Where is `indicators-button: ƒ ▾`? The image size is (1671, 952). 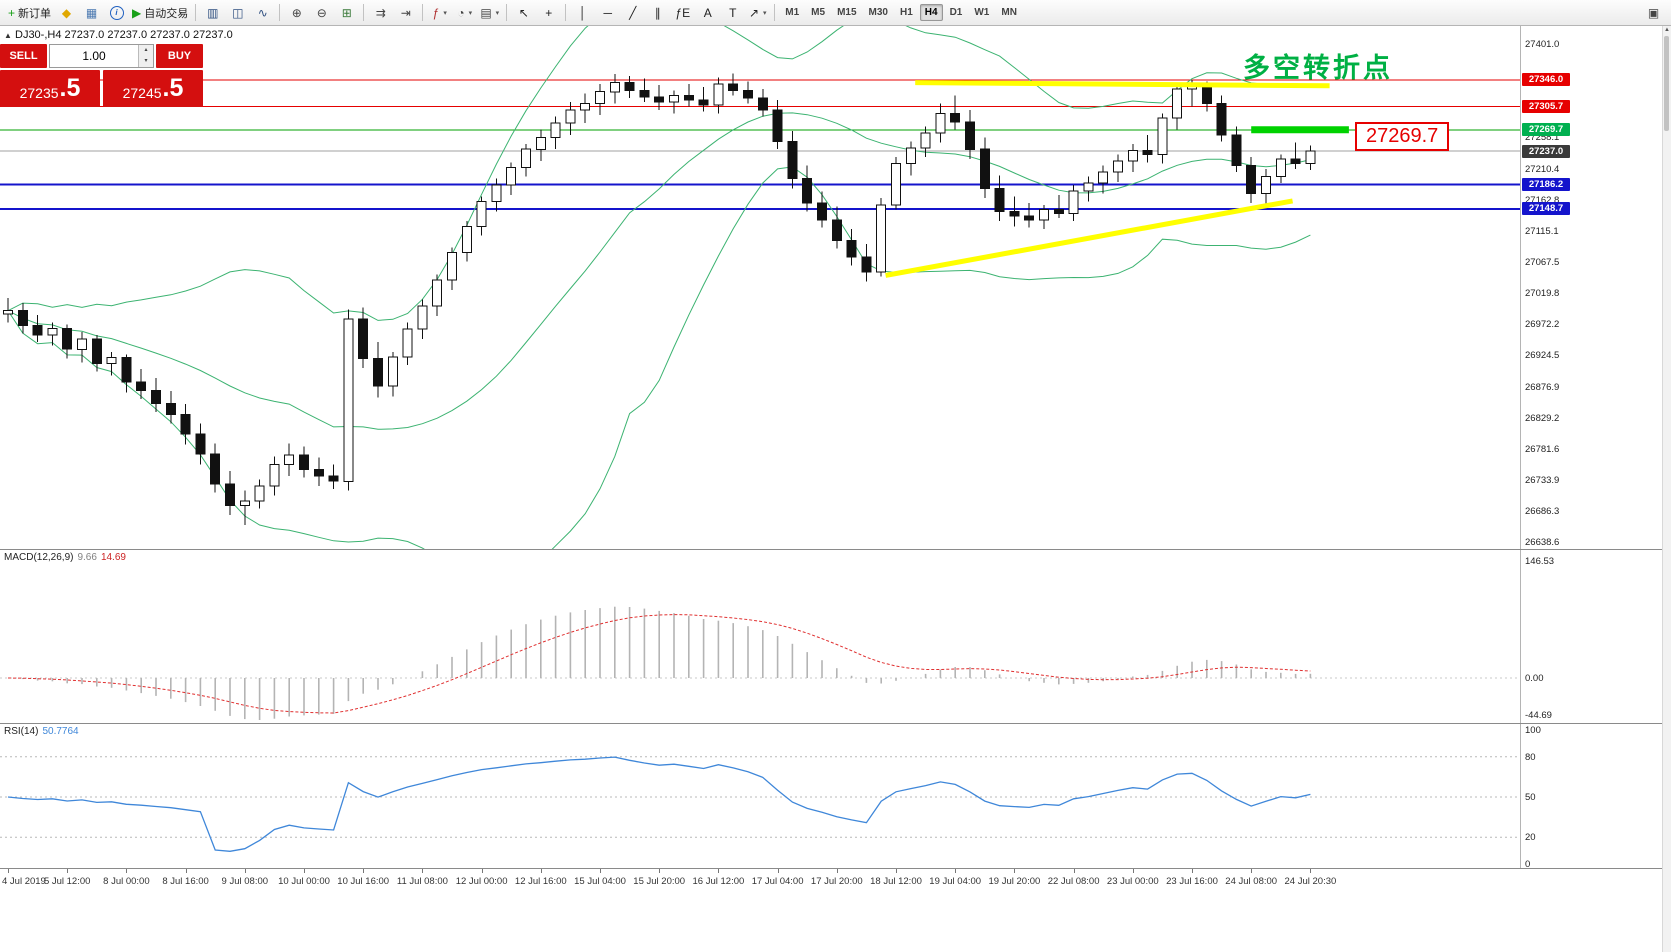 indicators-button: ƒ ▾ is located at coordinates (439, 13).